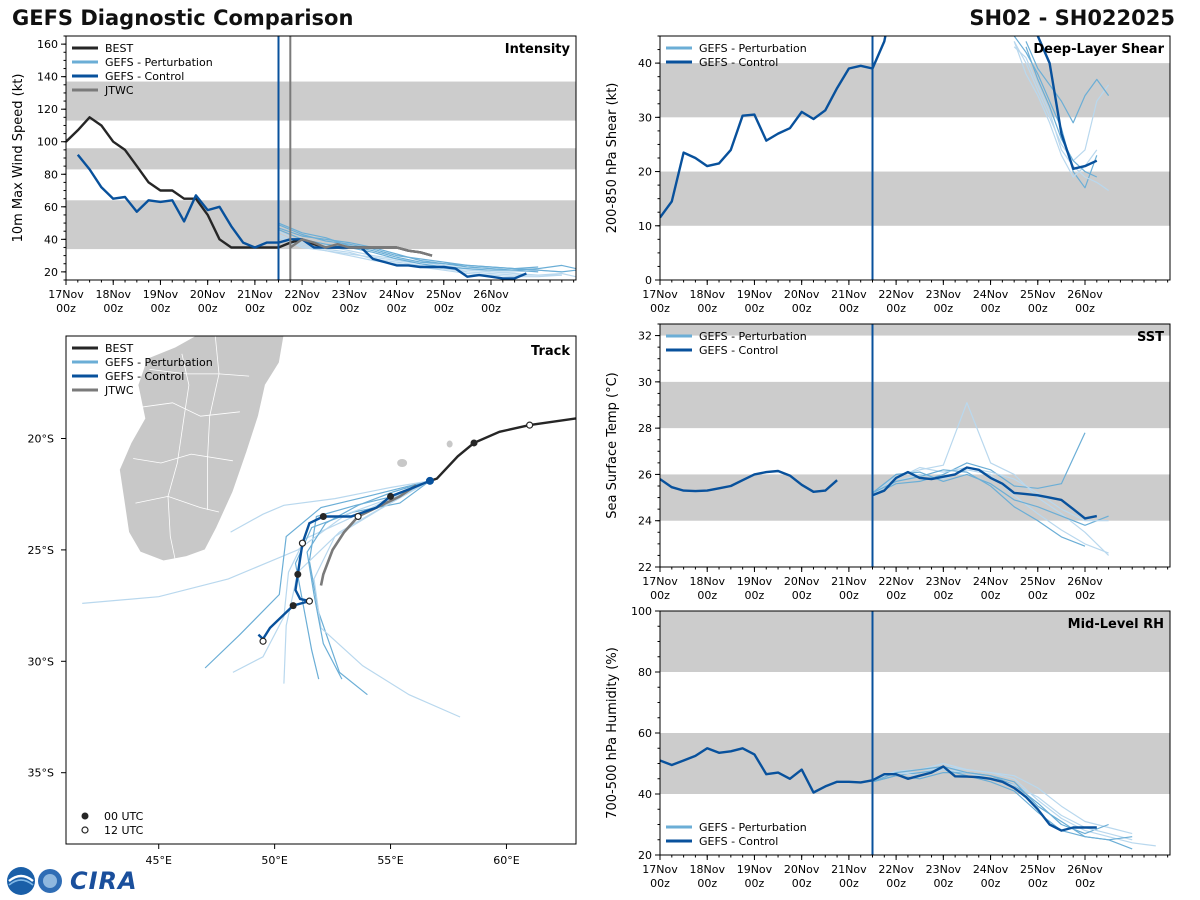 The image size is (1200, 900). What do you see at coordinates (51, 239) in the screenshot?
I see `y-tick-label: 40` at bounding box center [51, 239].